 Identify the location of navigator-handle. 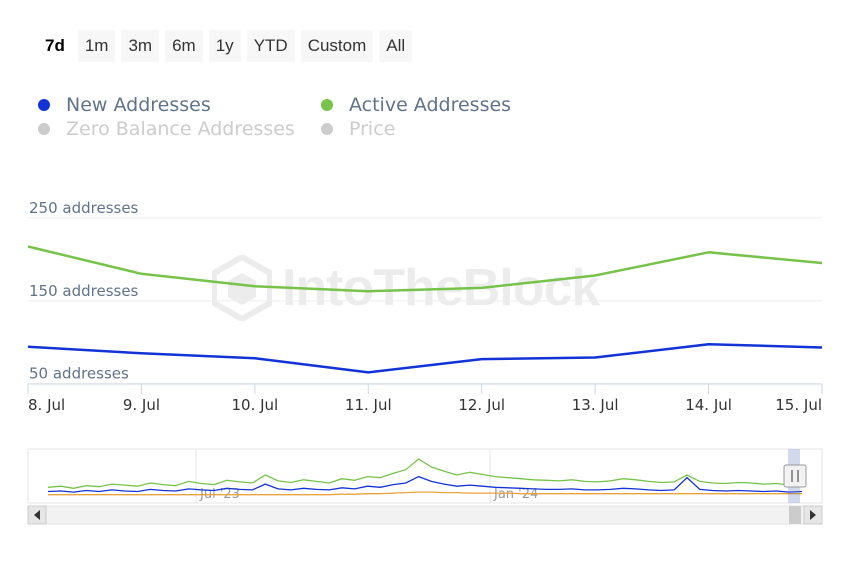
(795, 476).